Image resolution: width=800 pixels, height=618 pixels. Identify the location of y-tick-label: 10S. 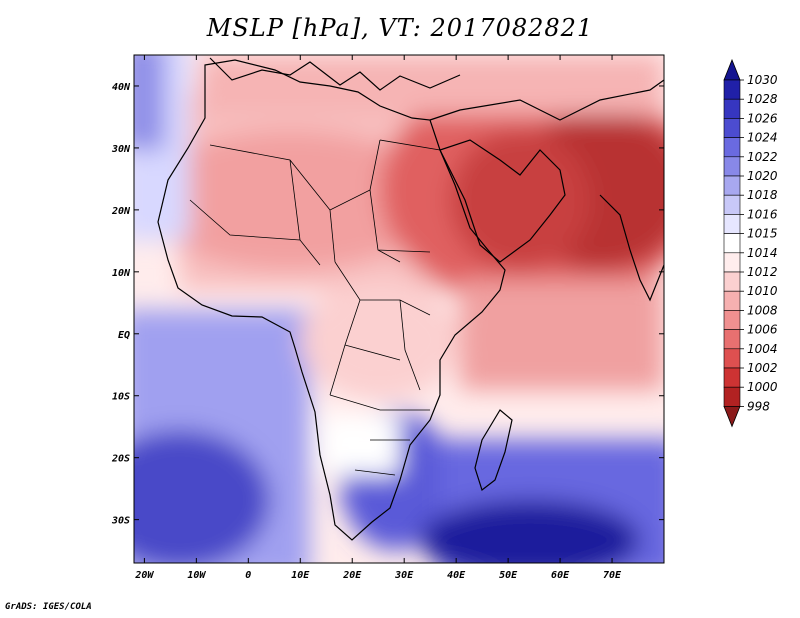
(121, 397).